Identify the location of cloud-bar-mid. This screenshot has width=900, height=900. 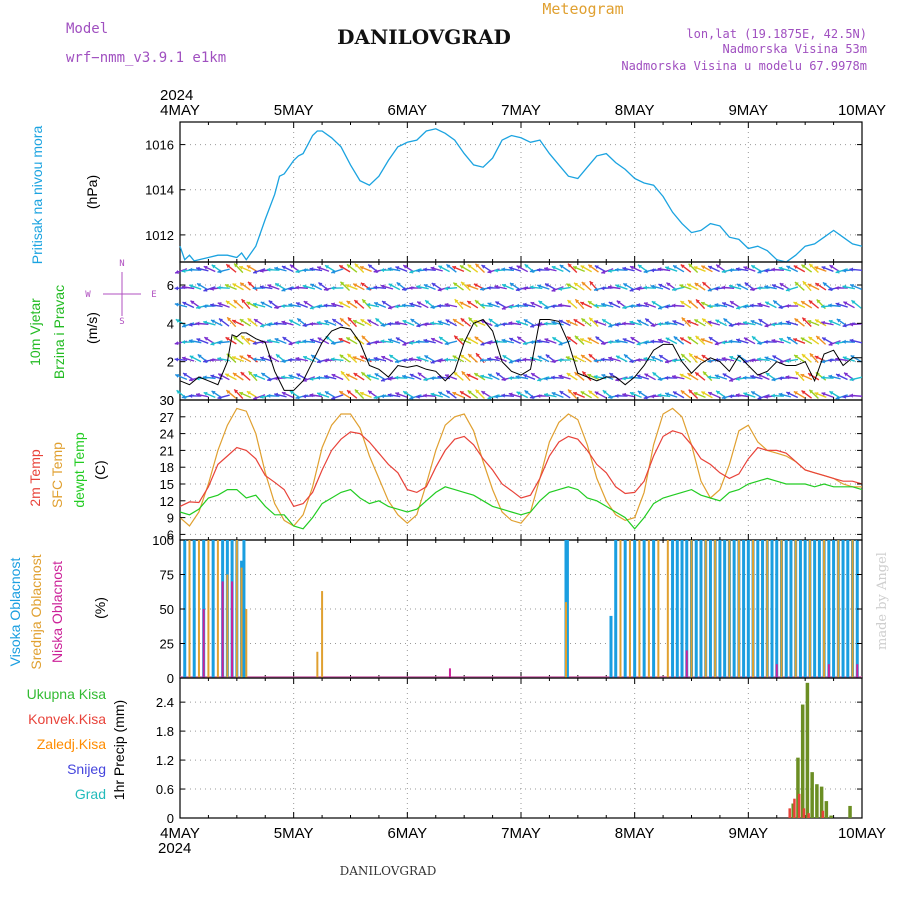
(620, 609).